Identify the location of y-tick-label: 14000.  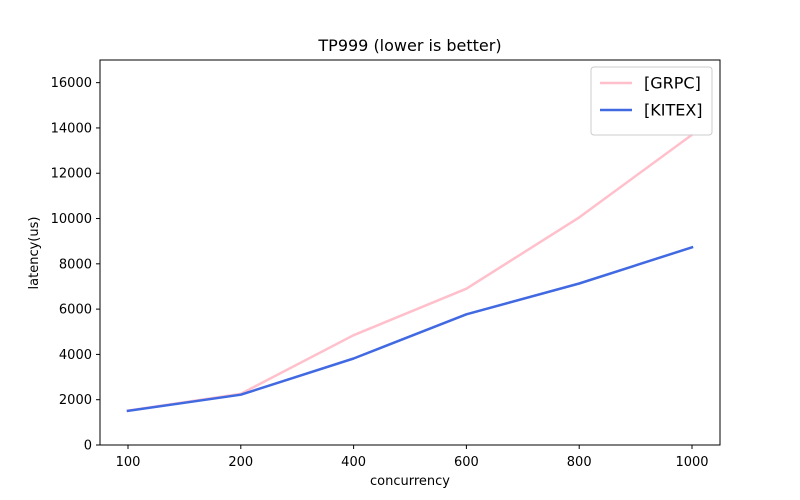
(71, 128).